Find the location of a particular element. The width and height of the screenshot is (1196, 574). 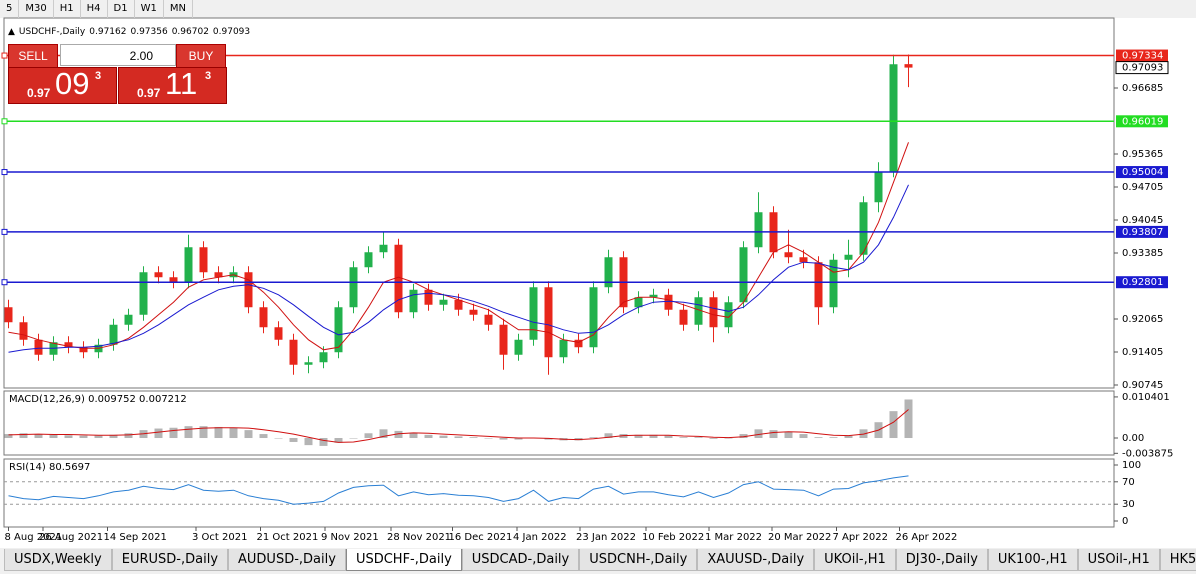

timeframe-button: H4 is located at coordinates (94, 9).